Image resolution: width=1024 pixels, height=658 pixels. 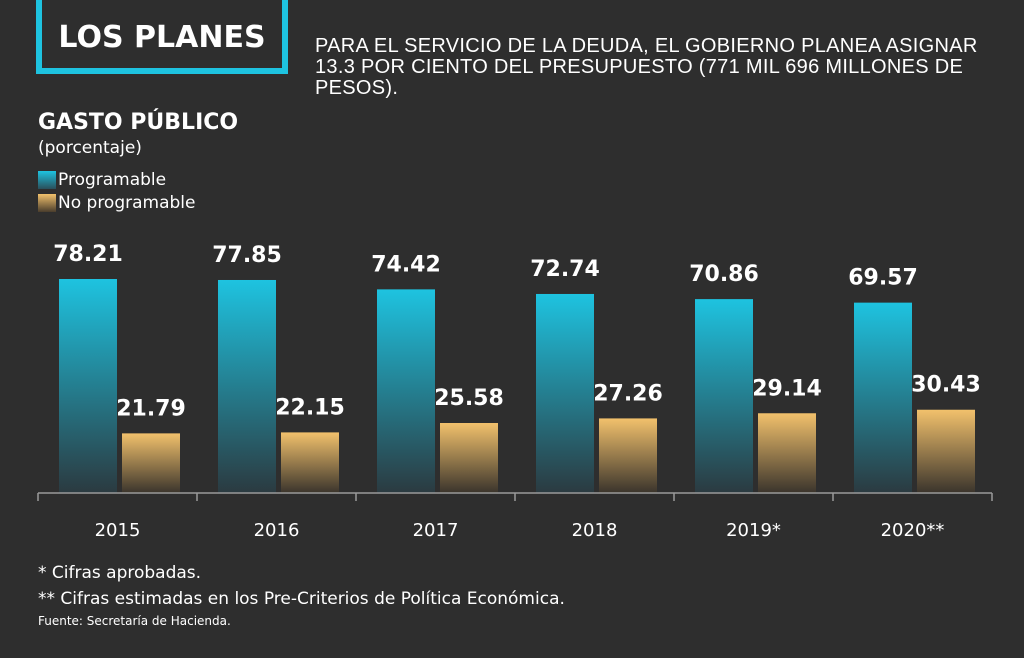 I want to click on data-label-no-programable-0: 21.79, so click(x=151, y=408).